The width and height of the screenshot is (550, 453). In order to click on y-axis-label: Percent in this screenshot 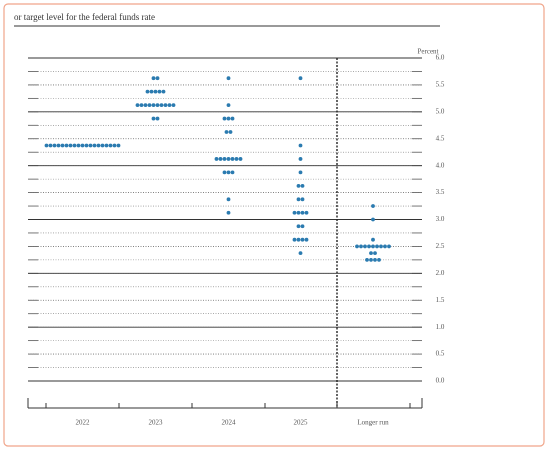, I will do `click(428, 52)`.